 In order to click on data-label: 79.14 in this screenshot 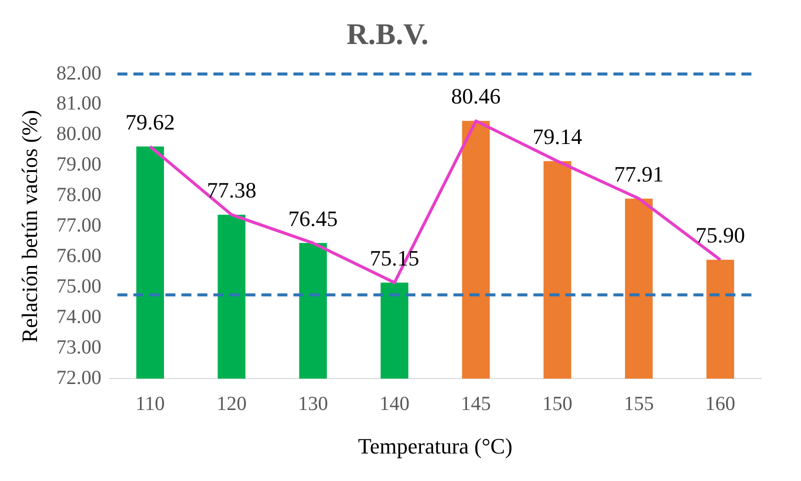, I will do `click(557, 136)`.